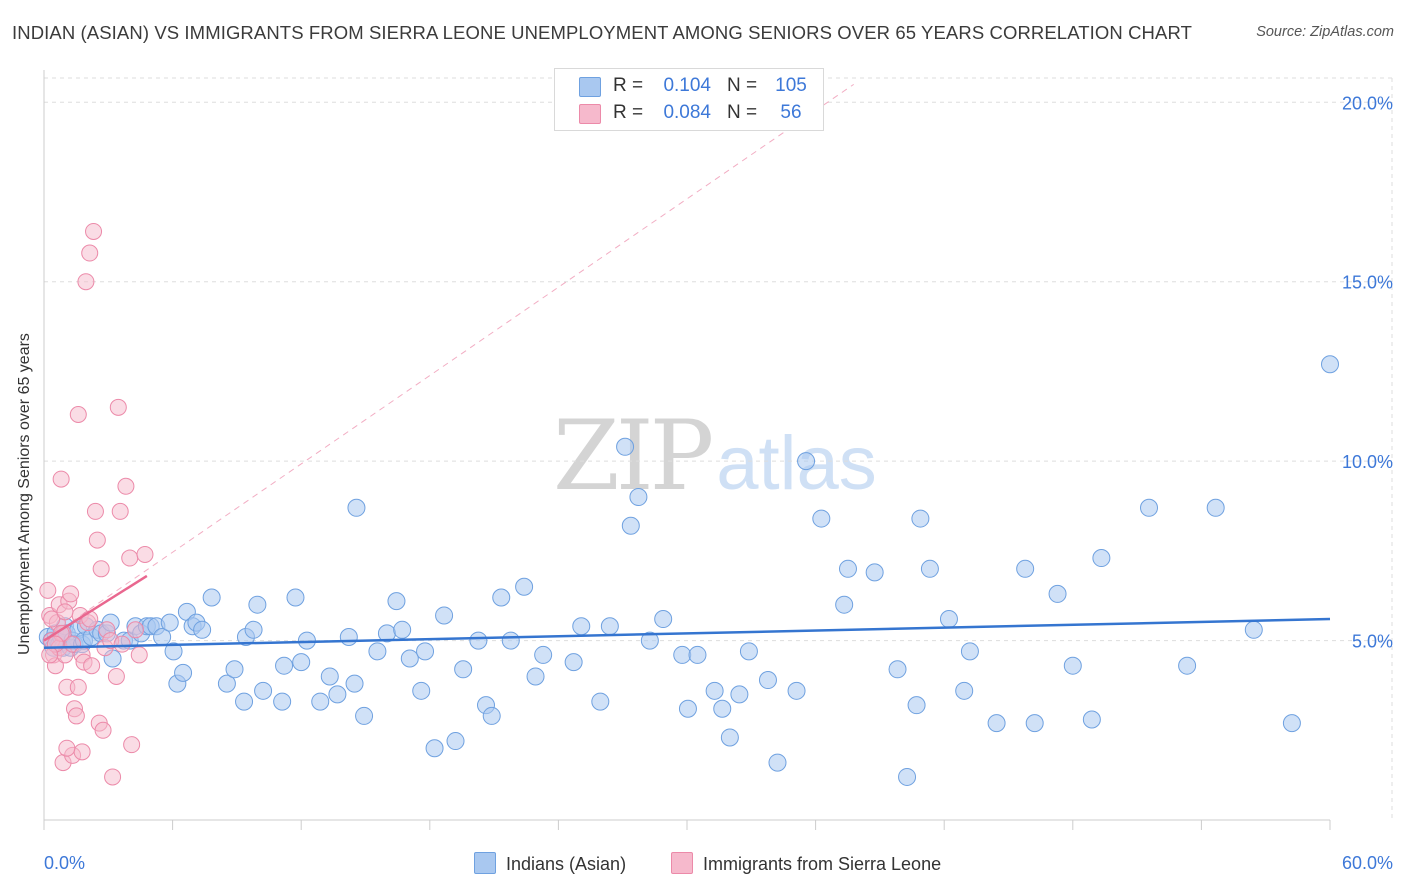  What do you see at coordinates (1367, 462) in the screenshot?
I see `y-tick-label: 10.0%` at bounding box center [1367, 462].